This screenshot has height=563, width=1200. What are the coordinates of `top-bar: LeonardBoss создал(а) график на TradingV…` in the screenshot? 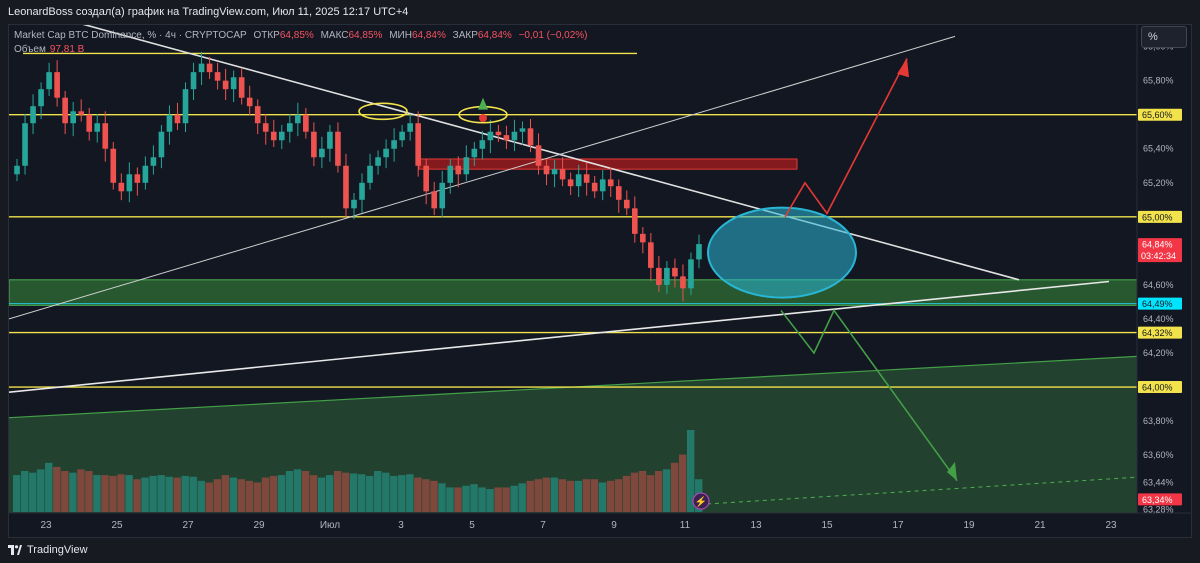 It's located at (600, 12).